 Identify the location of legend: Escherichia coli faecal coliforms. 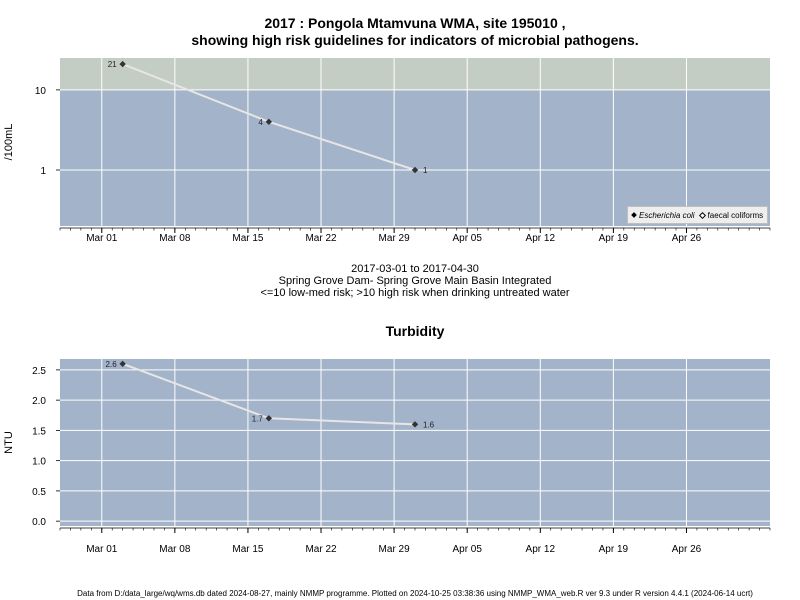
(697, 215).